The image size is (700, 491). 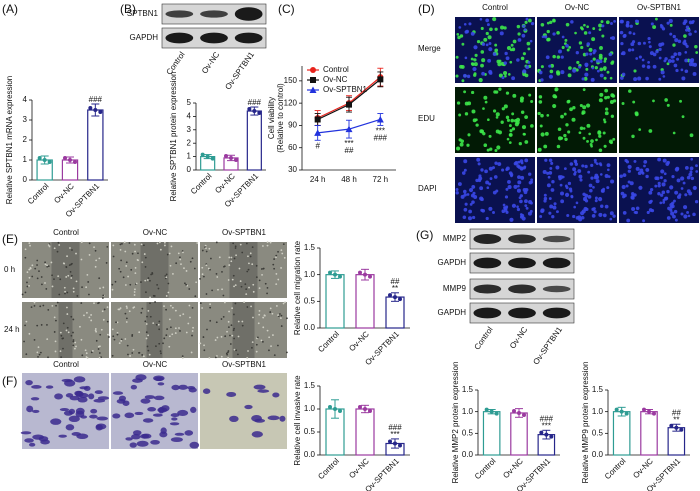 I want to click on significance: ###, so click(x=381, y=138).